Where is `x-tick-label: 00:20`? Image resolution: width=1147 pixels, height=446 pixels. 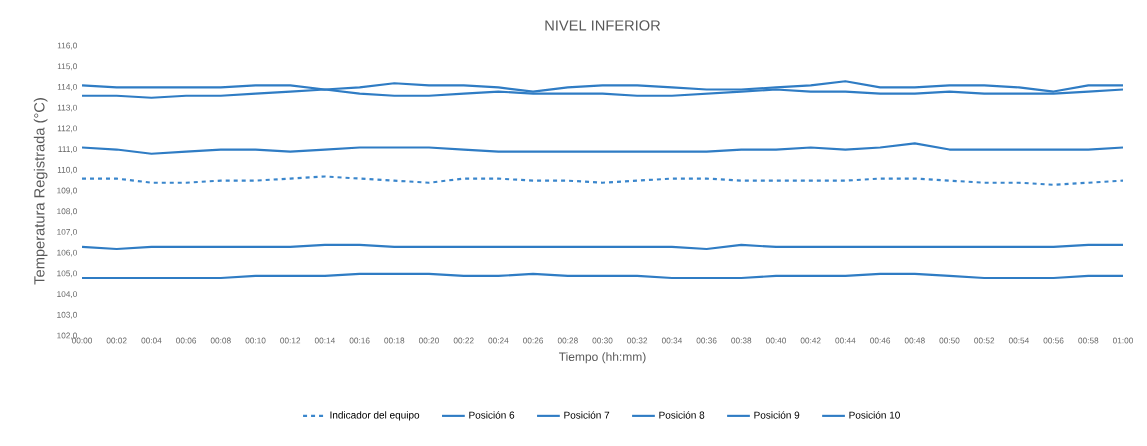
x-tick-label: 00:20 is located at coordinates (428, 340).